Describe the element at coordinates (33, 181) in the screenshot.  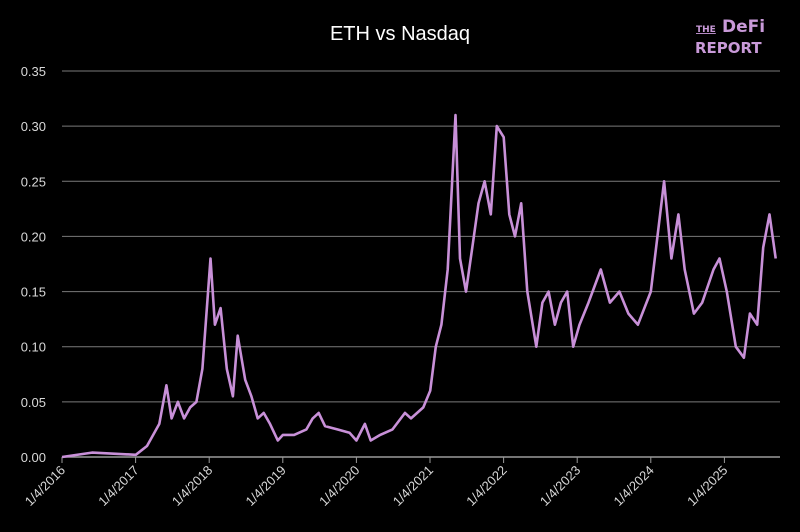
I see `y-tick-label: 0.25` at that location.